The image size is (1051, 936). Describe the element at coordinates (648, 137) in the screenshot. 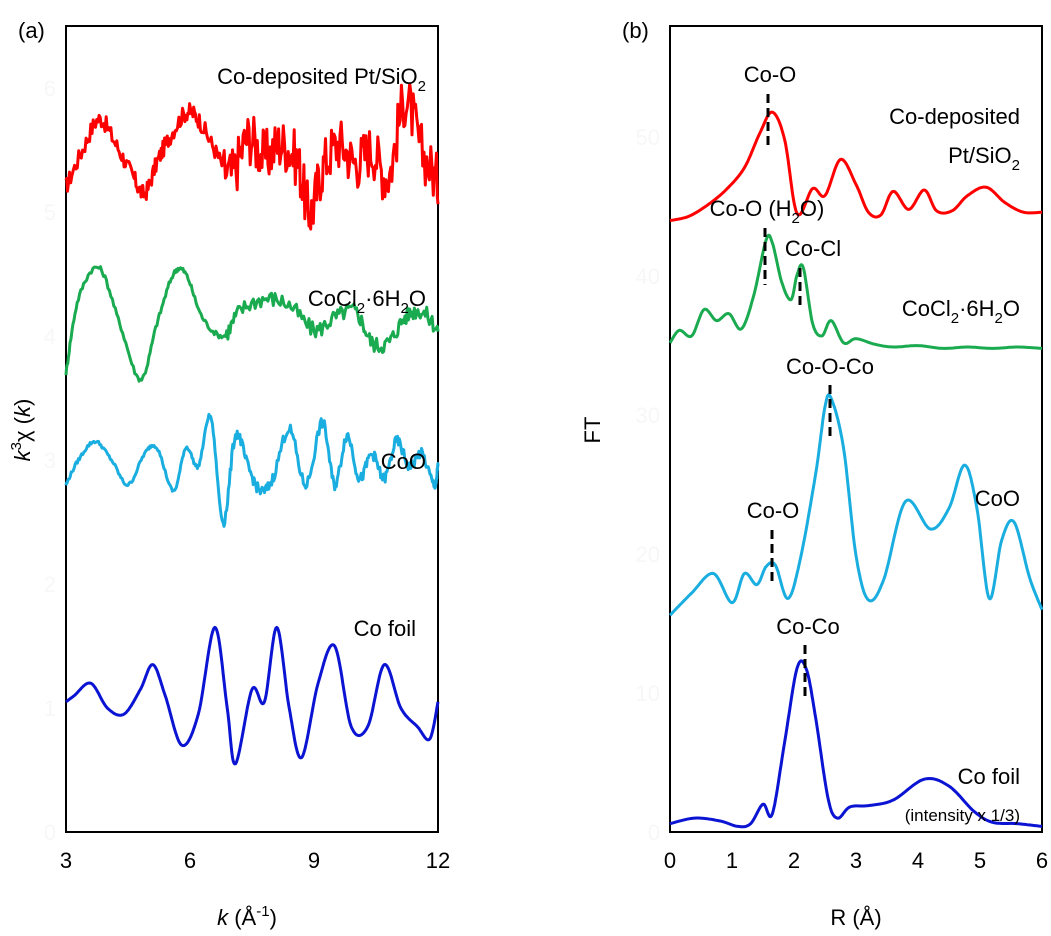

I see `y-tick-label: 50` at that location.